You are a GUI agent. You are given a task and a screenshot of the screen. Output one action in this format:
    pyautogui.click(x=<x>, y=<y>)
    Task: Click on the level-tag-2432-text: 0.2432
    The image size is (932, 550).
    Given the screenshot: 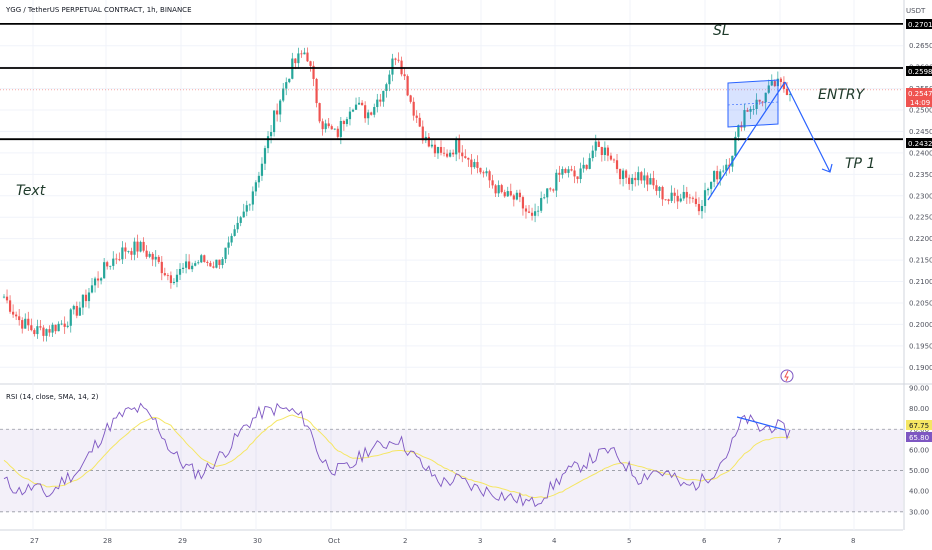 What is the action you would take?
    pyautogui.click(x=920, y=144)
    